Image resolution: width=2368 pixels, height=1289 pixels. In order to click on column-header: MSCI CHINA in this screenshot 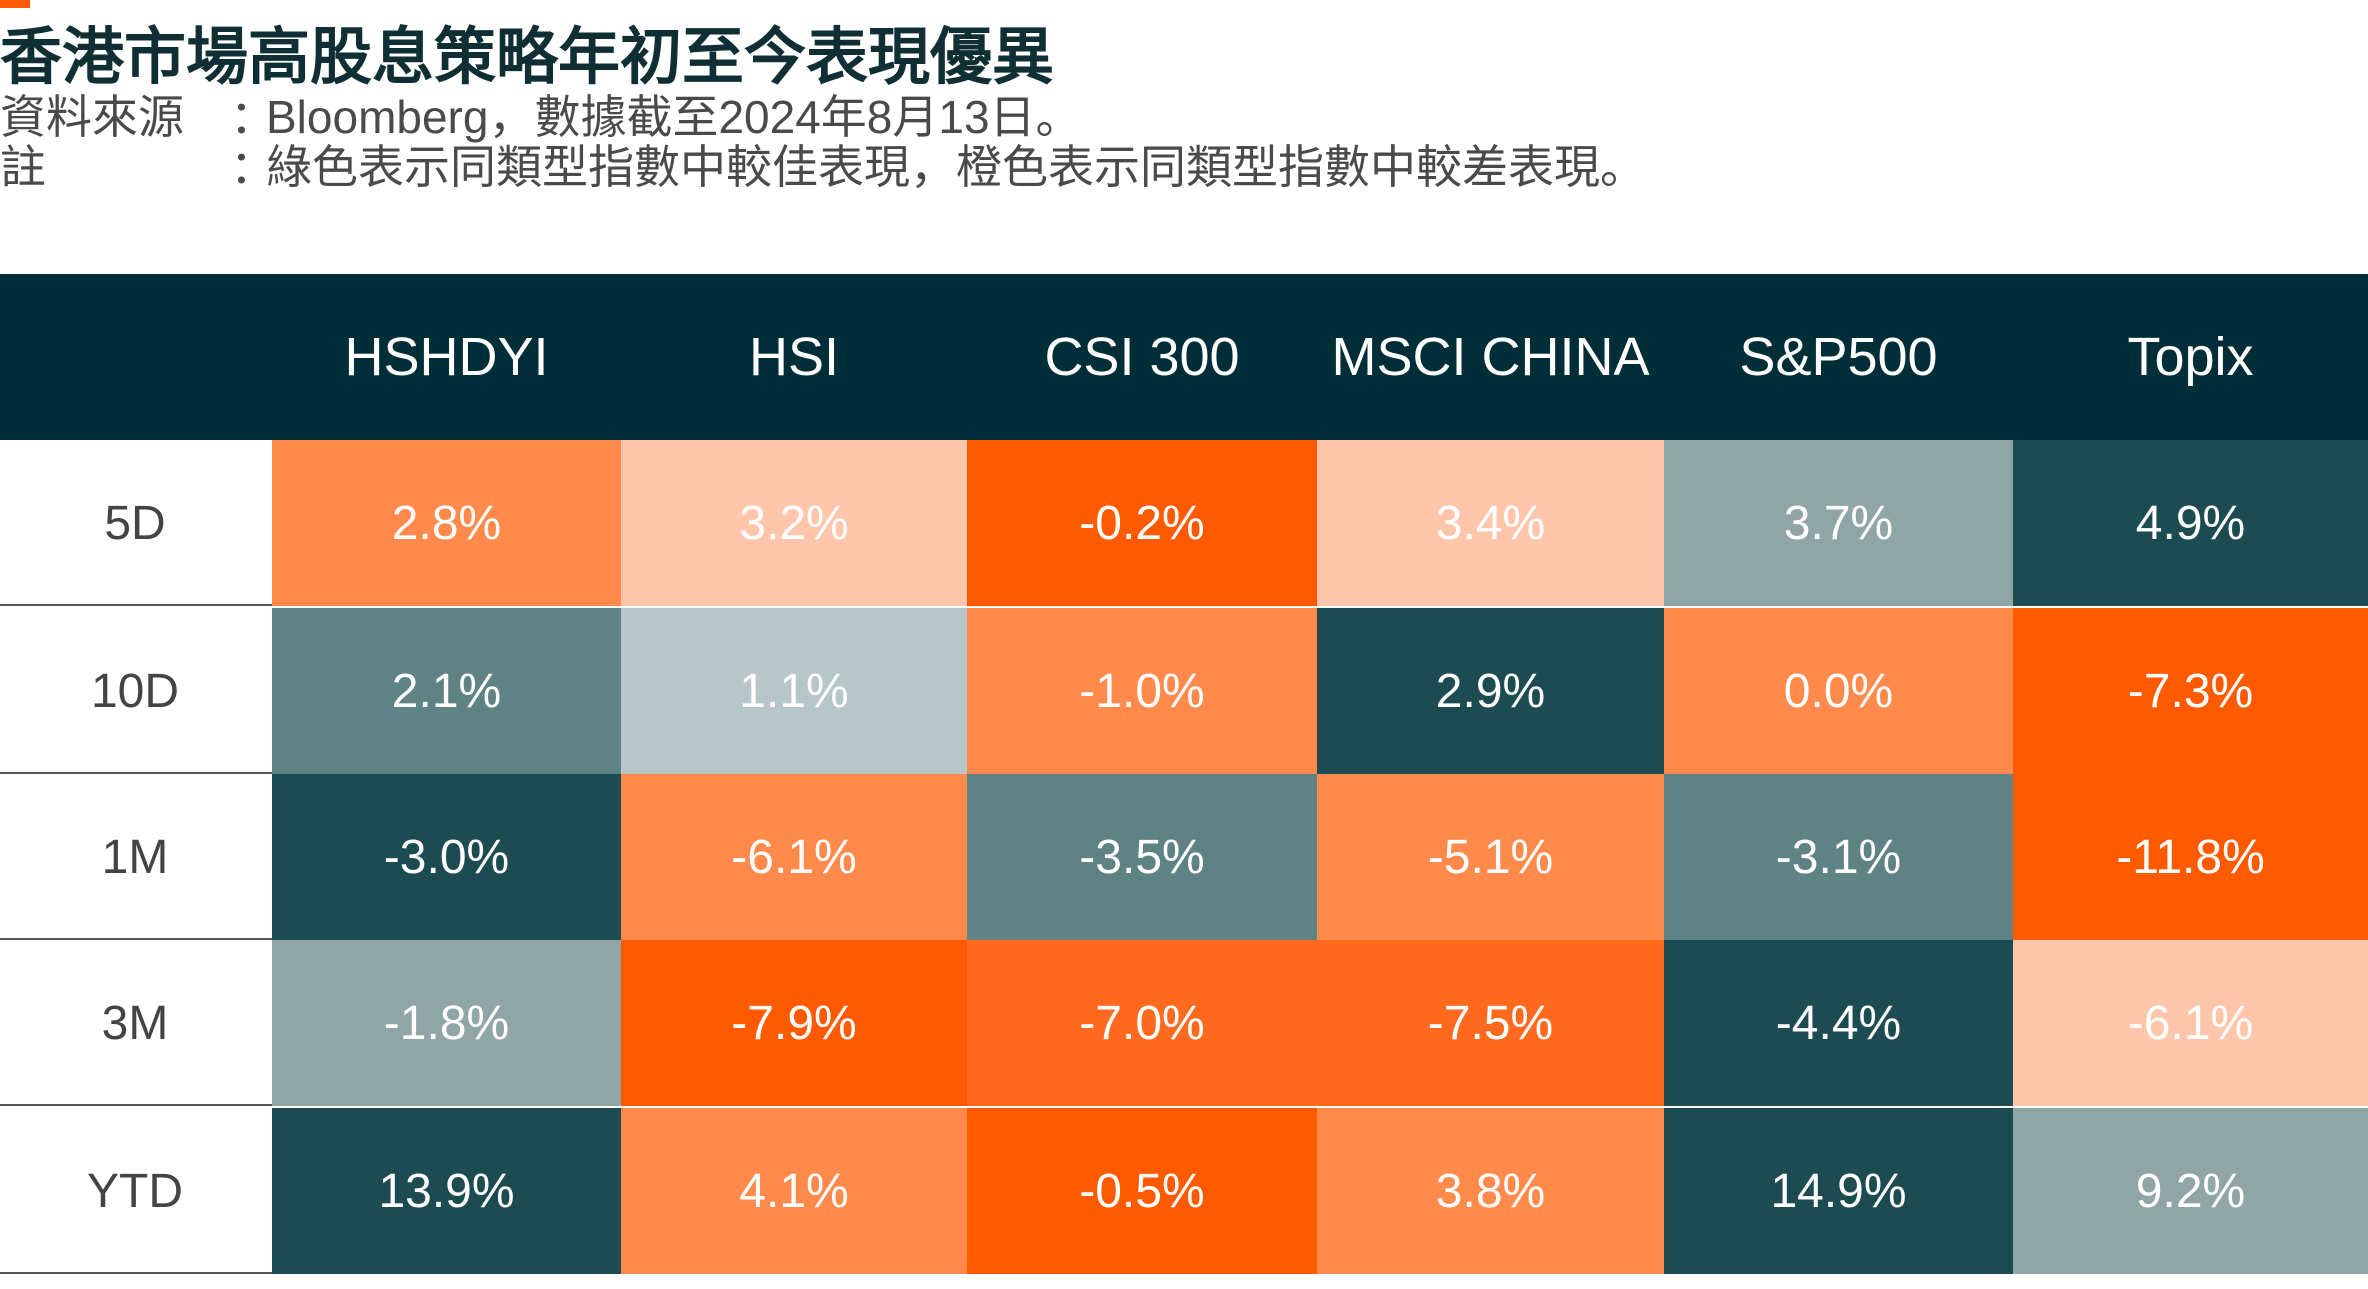, I will do `click(1490, 357)`.